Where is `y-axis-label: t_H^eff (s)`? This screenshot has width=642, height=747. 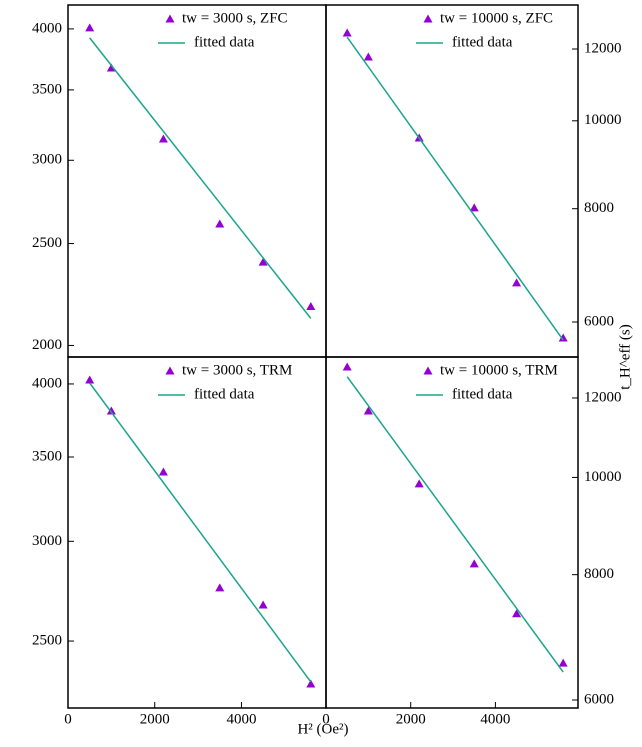
y-axis-label: t_H^eff (s) is located at coordinates (625, 357).